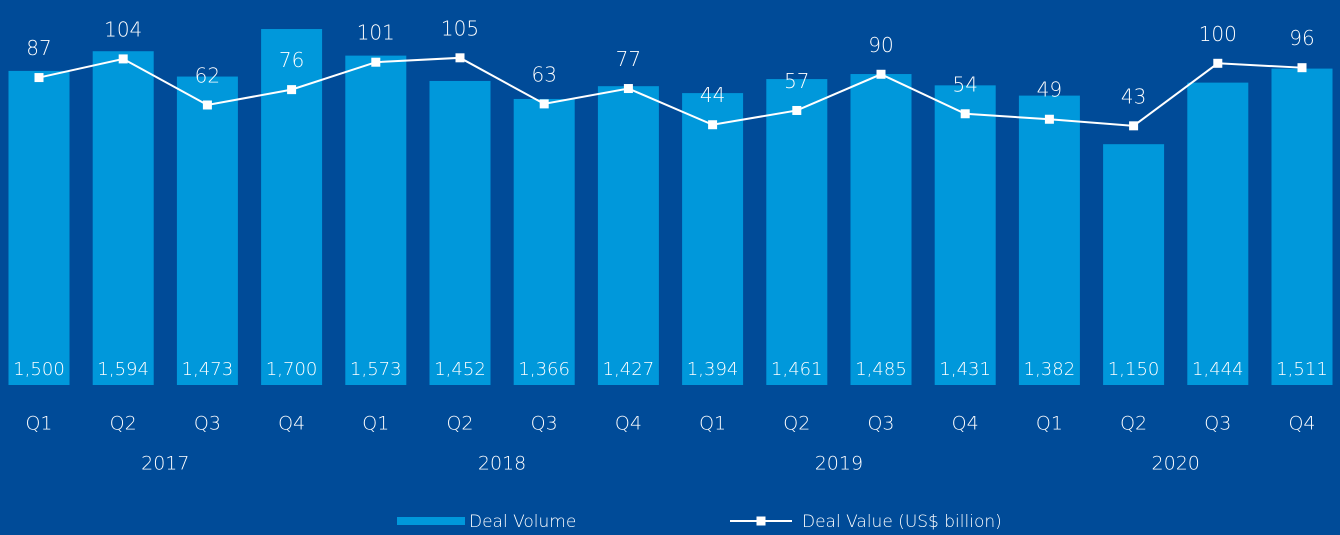 The width and height of the screenshot is (1340, 535). What do you see at coordinates (460, 28) in the screenshot?
I see `line-label: 105` at bounding box center [460, 28].